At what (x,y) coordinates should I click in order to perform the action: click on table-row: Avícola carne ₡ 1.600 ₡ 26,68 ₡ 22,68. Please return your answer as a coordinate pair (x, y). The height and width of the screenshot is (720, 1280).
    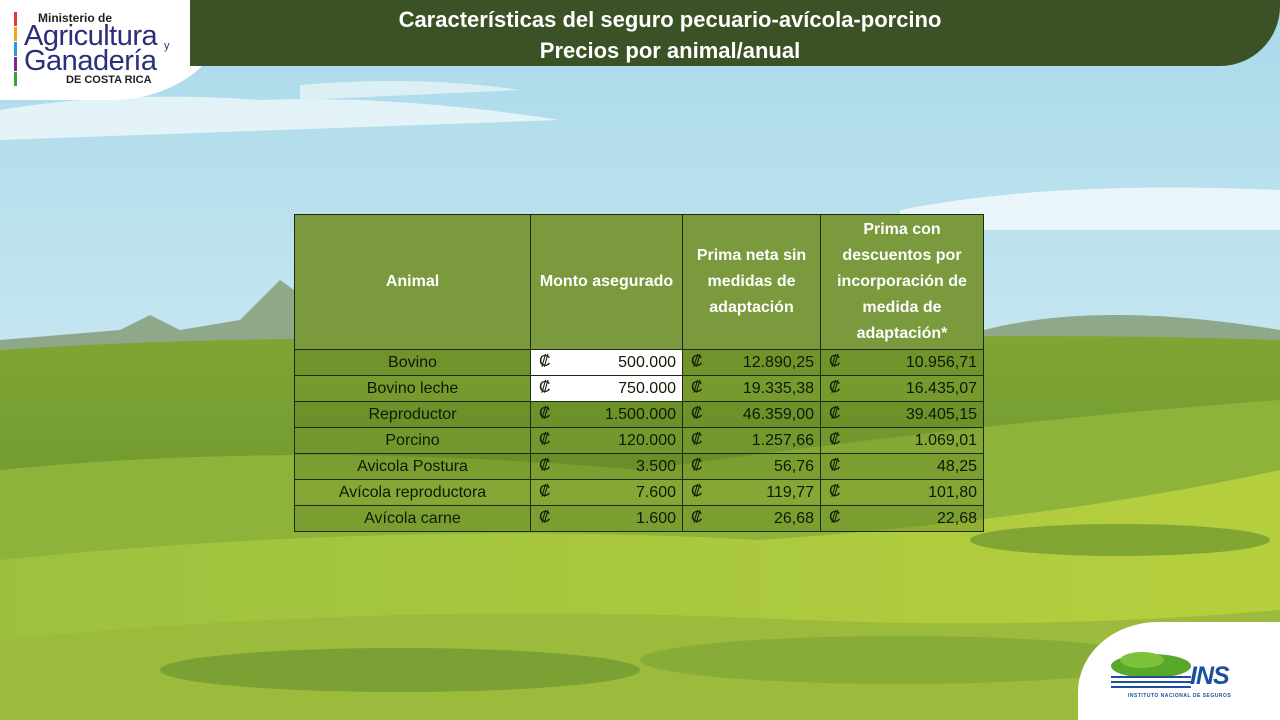
    Looking at the image, I should click on (639, 518).